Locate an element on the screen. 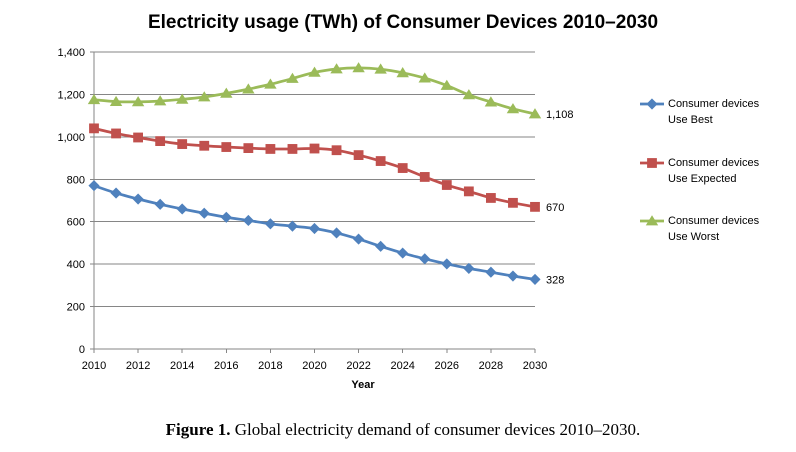 The image size is (796, 452). y-axis: 0 200 400 600 800 1,000 1,200 1,400 is located at coordinates (76, 201).